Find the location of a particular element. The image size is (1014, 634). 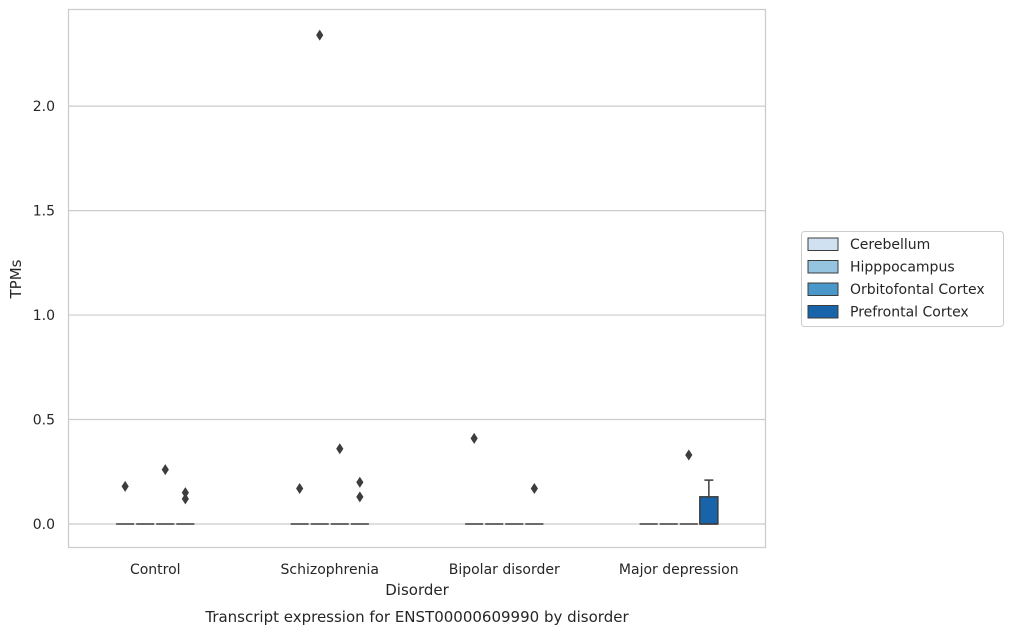

y-tick-label: 0.5 is located at coordinates (44, 421).